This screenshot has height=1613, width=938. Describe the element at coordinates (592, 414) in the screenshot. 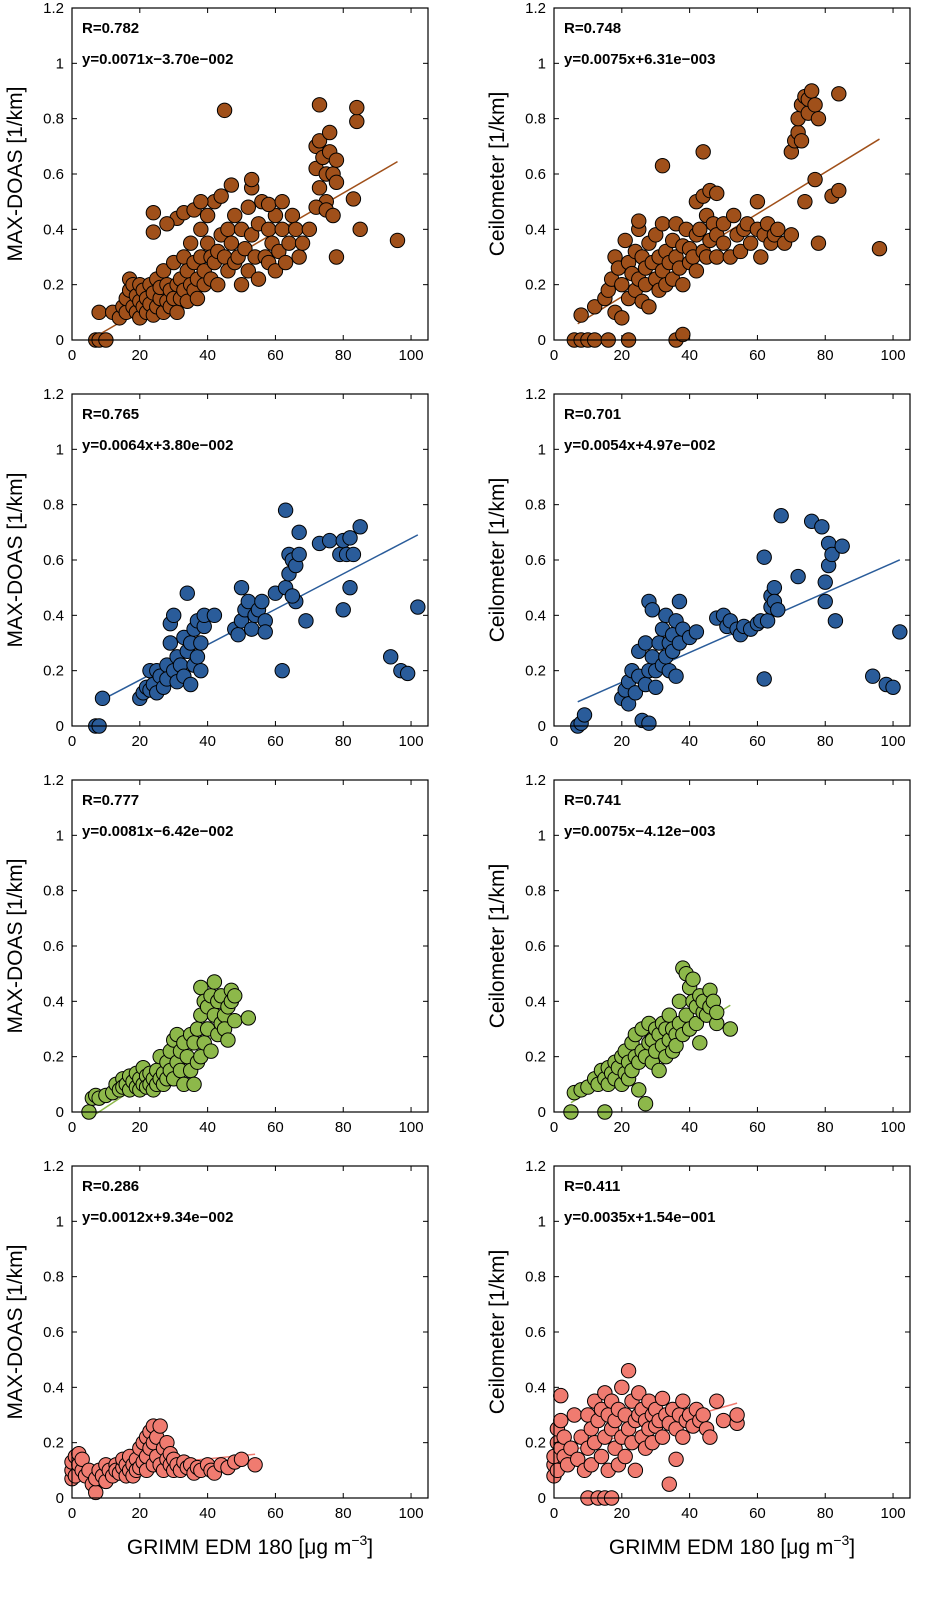

I see `annotation-r: R=0.701` at that location.